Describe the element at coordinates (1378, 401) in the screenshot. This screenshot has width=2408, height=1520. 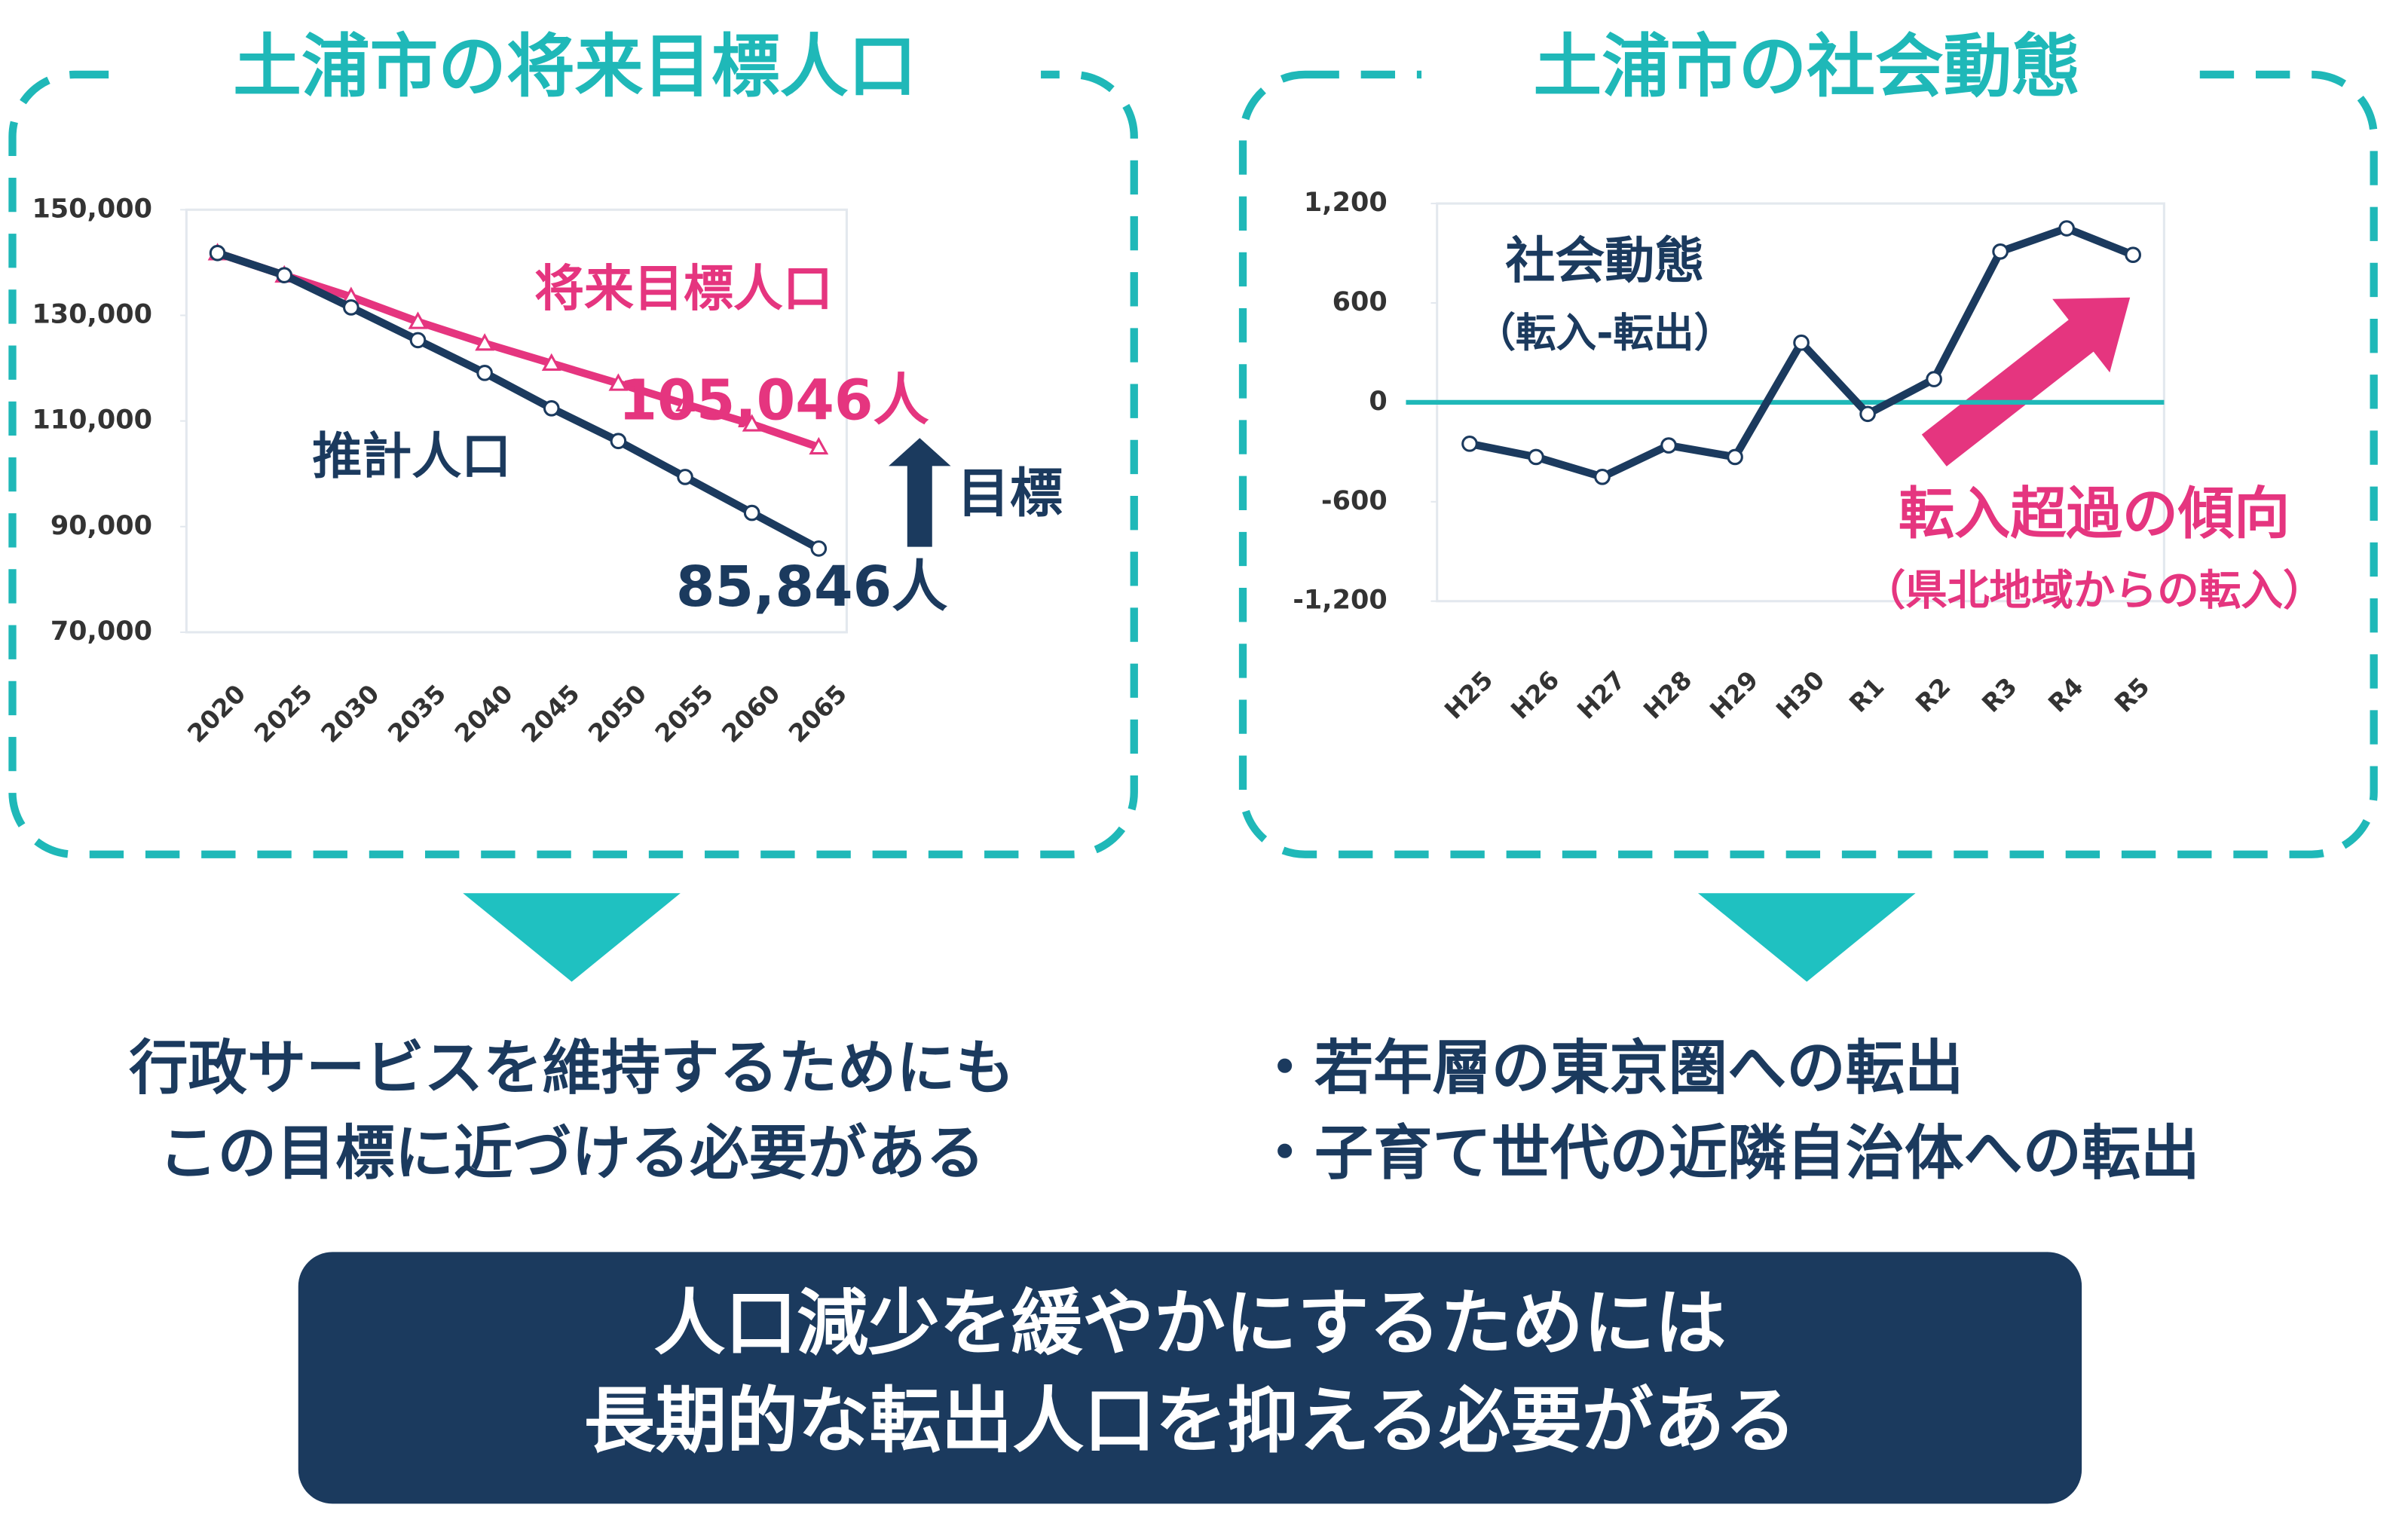
I see `y-tick-label: 0` at that location.